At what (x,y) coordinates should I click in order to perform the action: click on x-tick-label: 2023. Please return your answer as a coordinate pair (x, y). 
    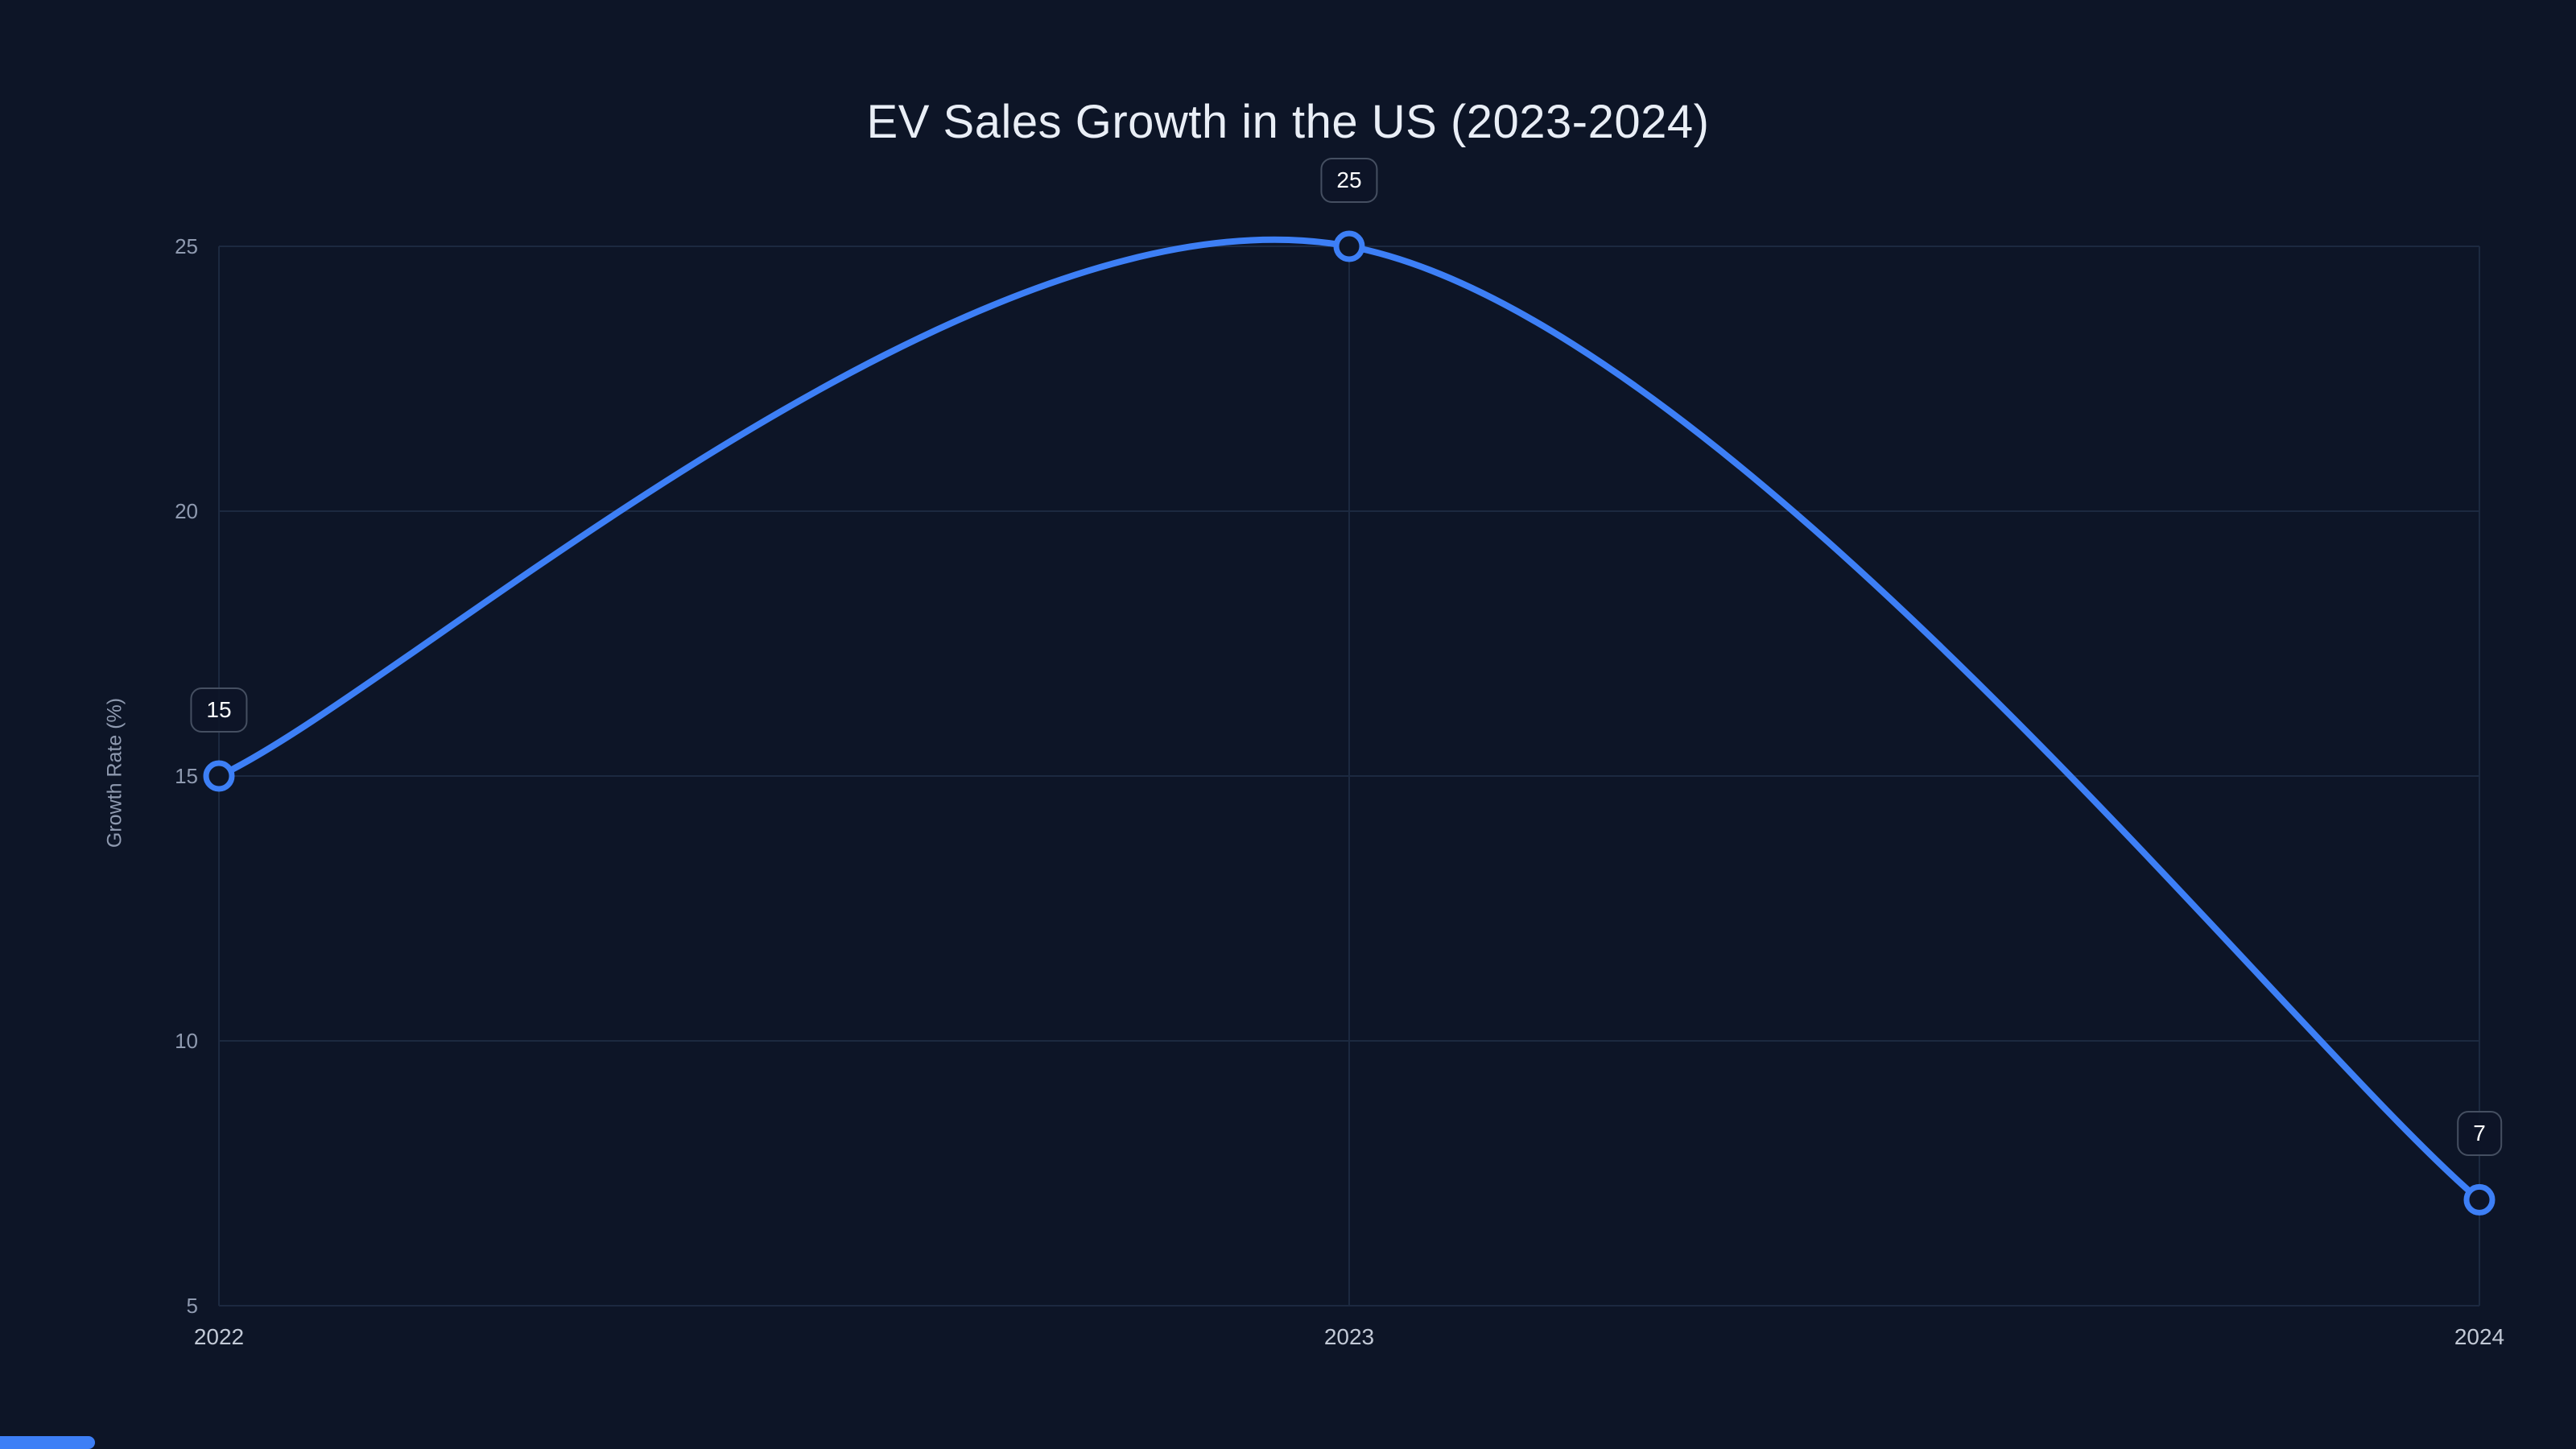
    Looking at the image, I should click on (1349, 1336).